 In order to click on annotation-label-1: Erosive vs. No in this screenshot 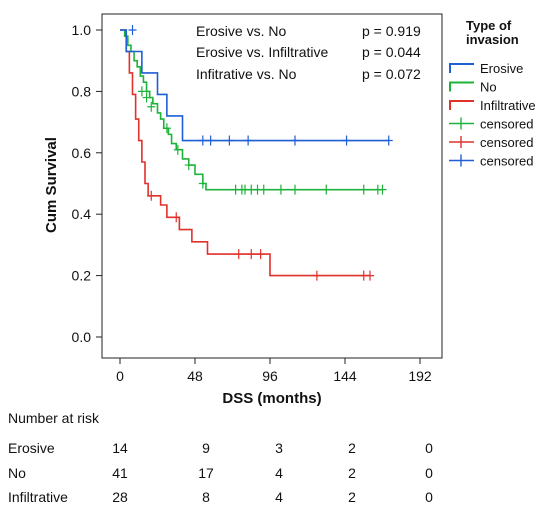, I will do `click(241, 31)`.